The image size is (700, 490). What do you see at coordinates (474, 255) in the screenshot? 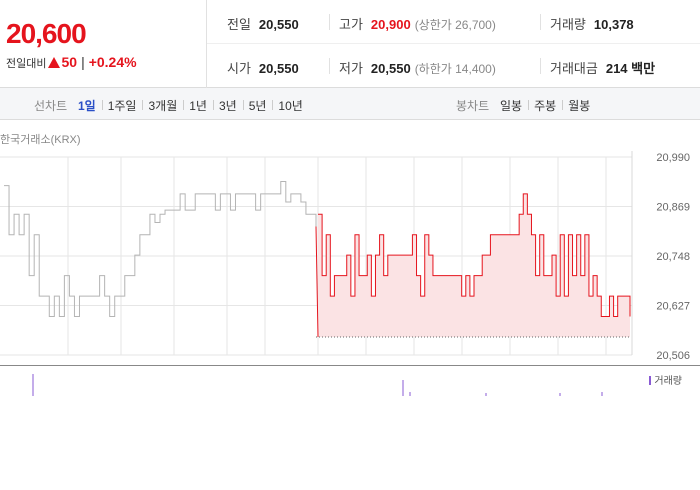
I see `series-line-today` at bounding box center [474, 255].